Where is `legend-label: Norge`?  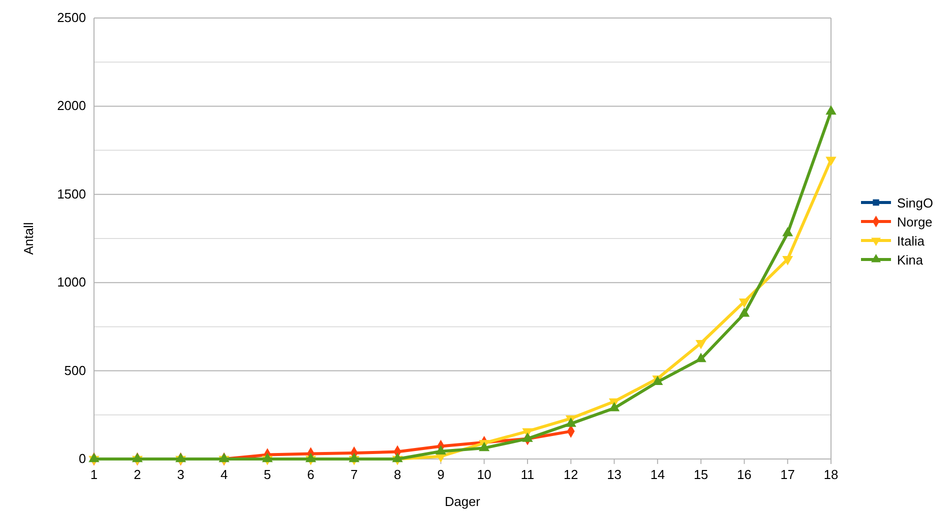 legend-label: Norge is located at coordinates (914, 222).